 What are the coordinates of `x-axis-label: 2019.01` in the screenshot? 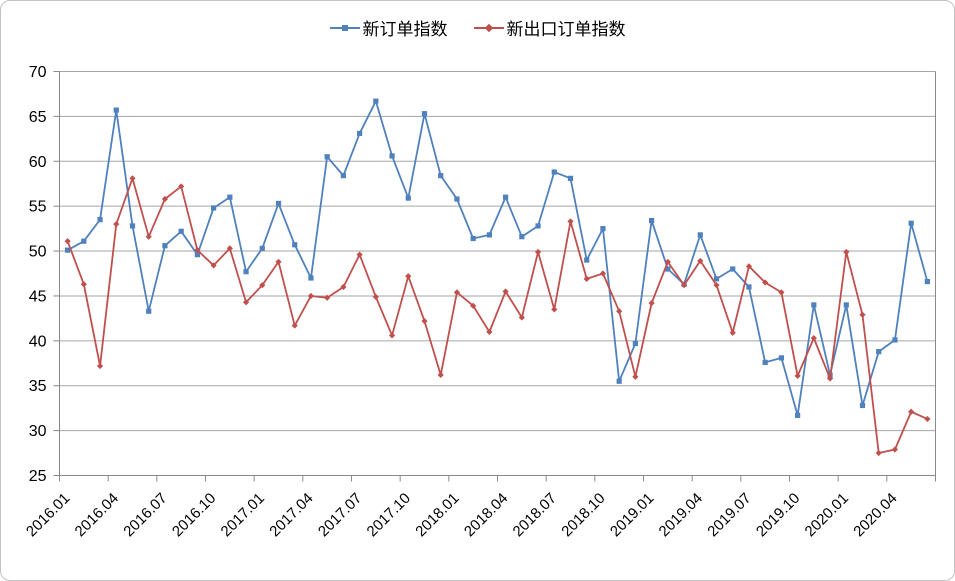 It's located at (632, 515).